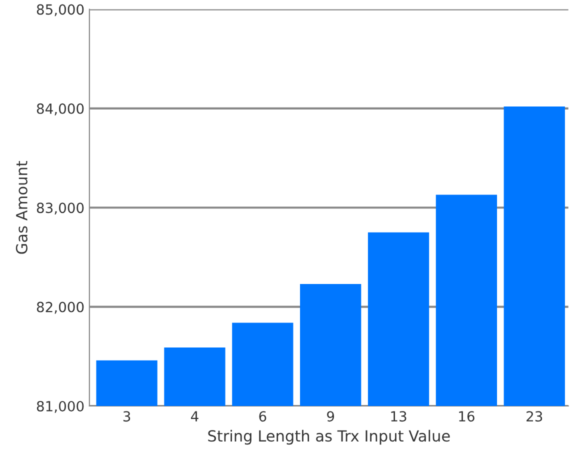 The image size is (577, 464). What do you see at coordinates (194, 416) in the screenshot?
I see `x-tick-label: 4` at bounding box center [194, 416].